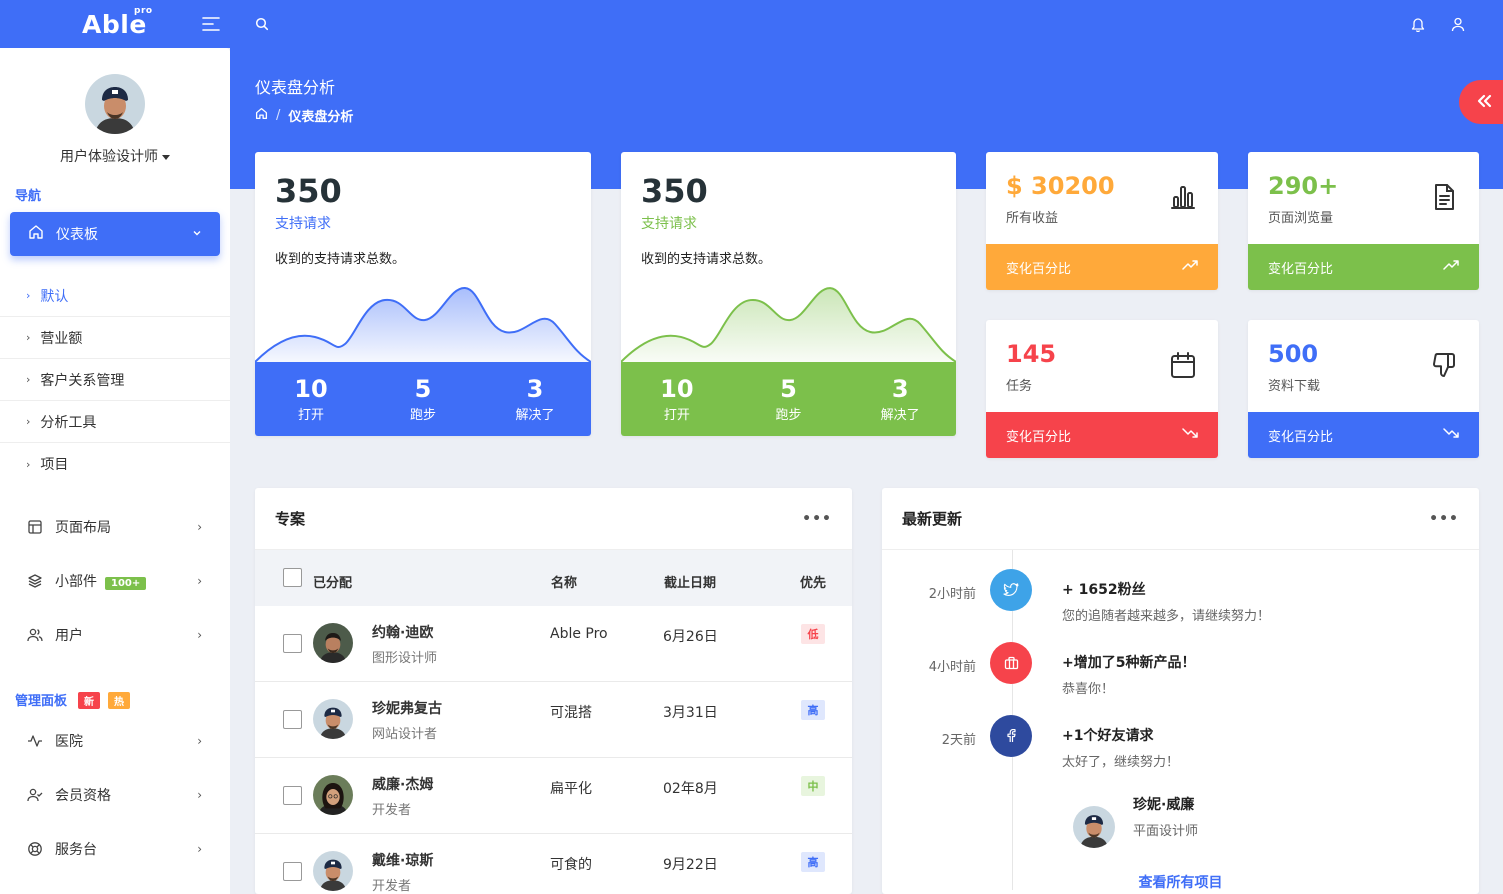 The height and width of the screenshot is (894, 1503). What do you see at coordinates (115, 422) in the screenshot?
I see `sub-item-analytics: › 分析工具` at bounding box center [115, 422].